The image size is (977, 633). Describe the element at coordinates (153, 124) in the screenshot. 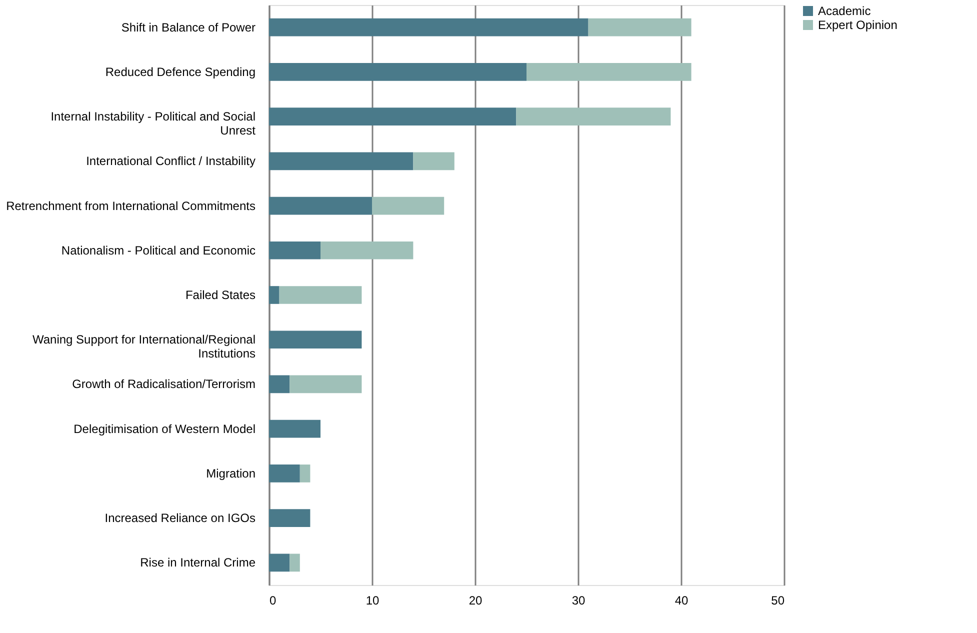

I see `y-tick-label: Internal Instability - Political and Social Unrest` at that location.